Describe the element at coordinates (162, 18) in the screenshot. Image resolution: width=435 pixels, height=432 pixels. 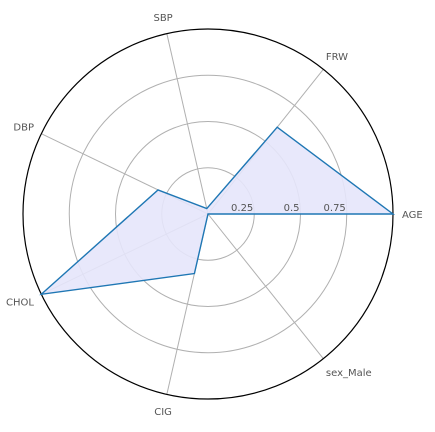
I see `axis-label-sbp: SBP` at that location.